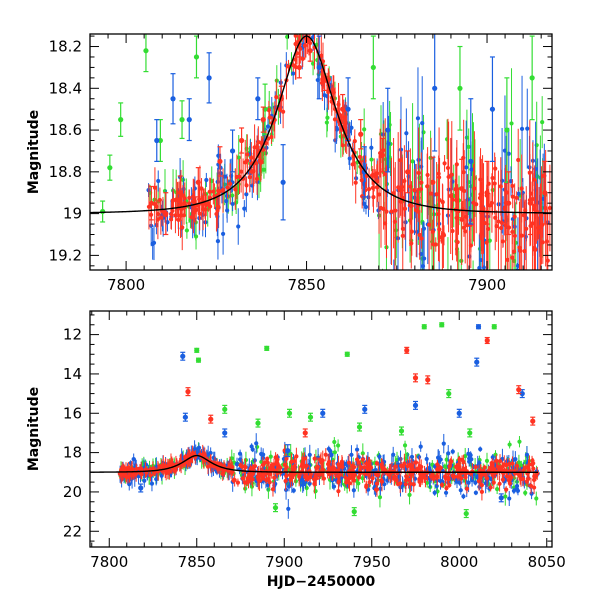  I want to click on x-tick-label: 8000, so click(459, 562).